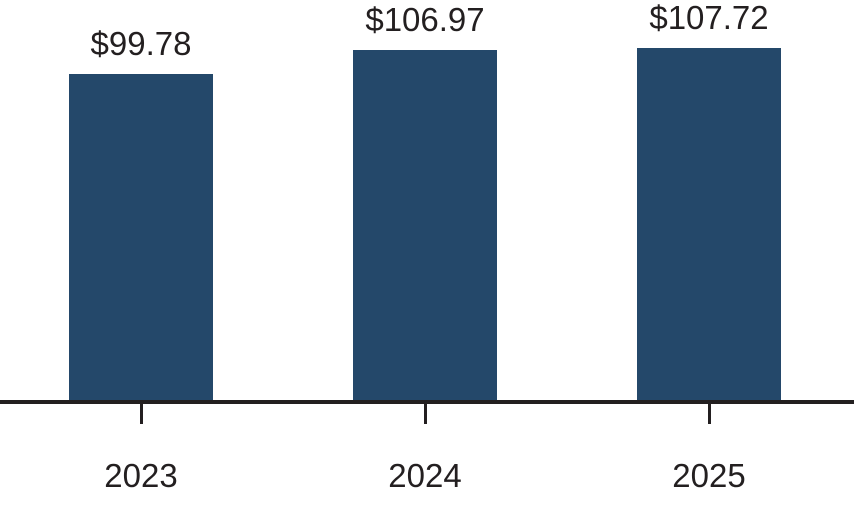 This screenshot has height=509, width=854. I want to click on bar-2023, so click(141, 237).